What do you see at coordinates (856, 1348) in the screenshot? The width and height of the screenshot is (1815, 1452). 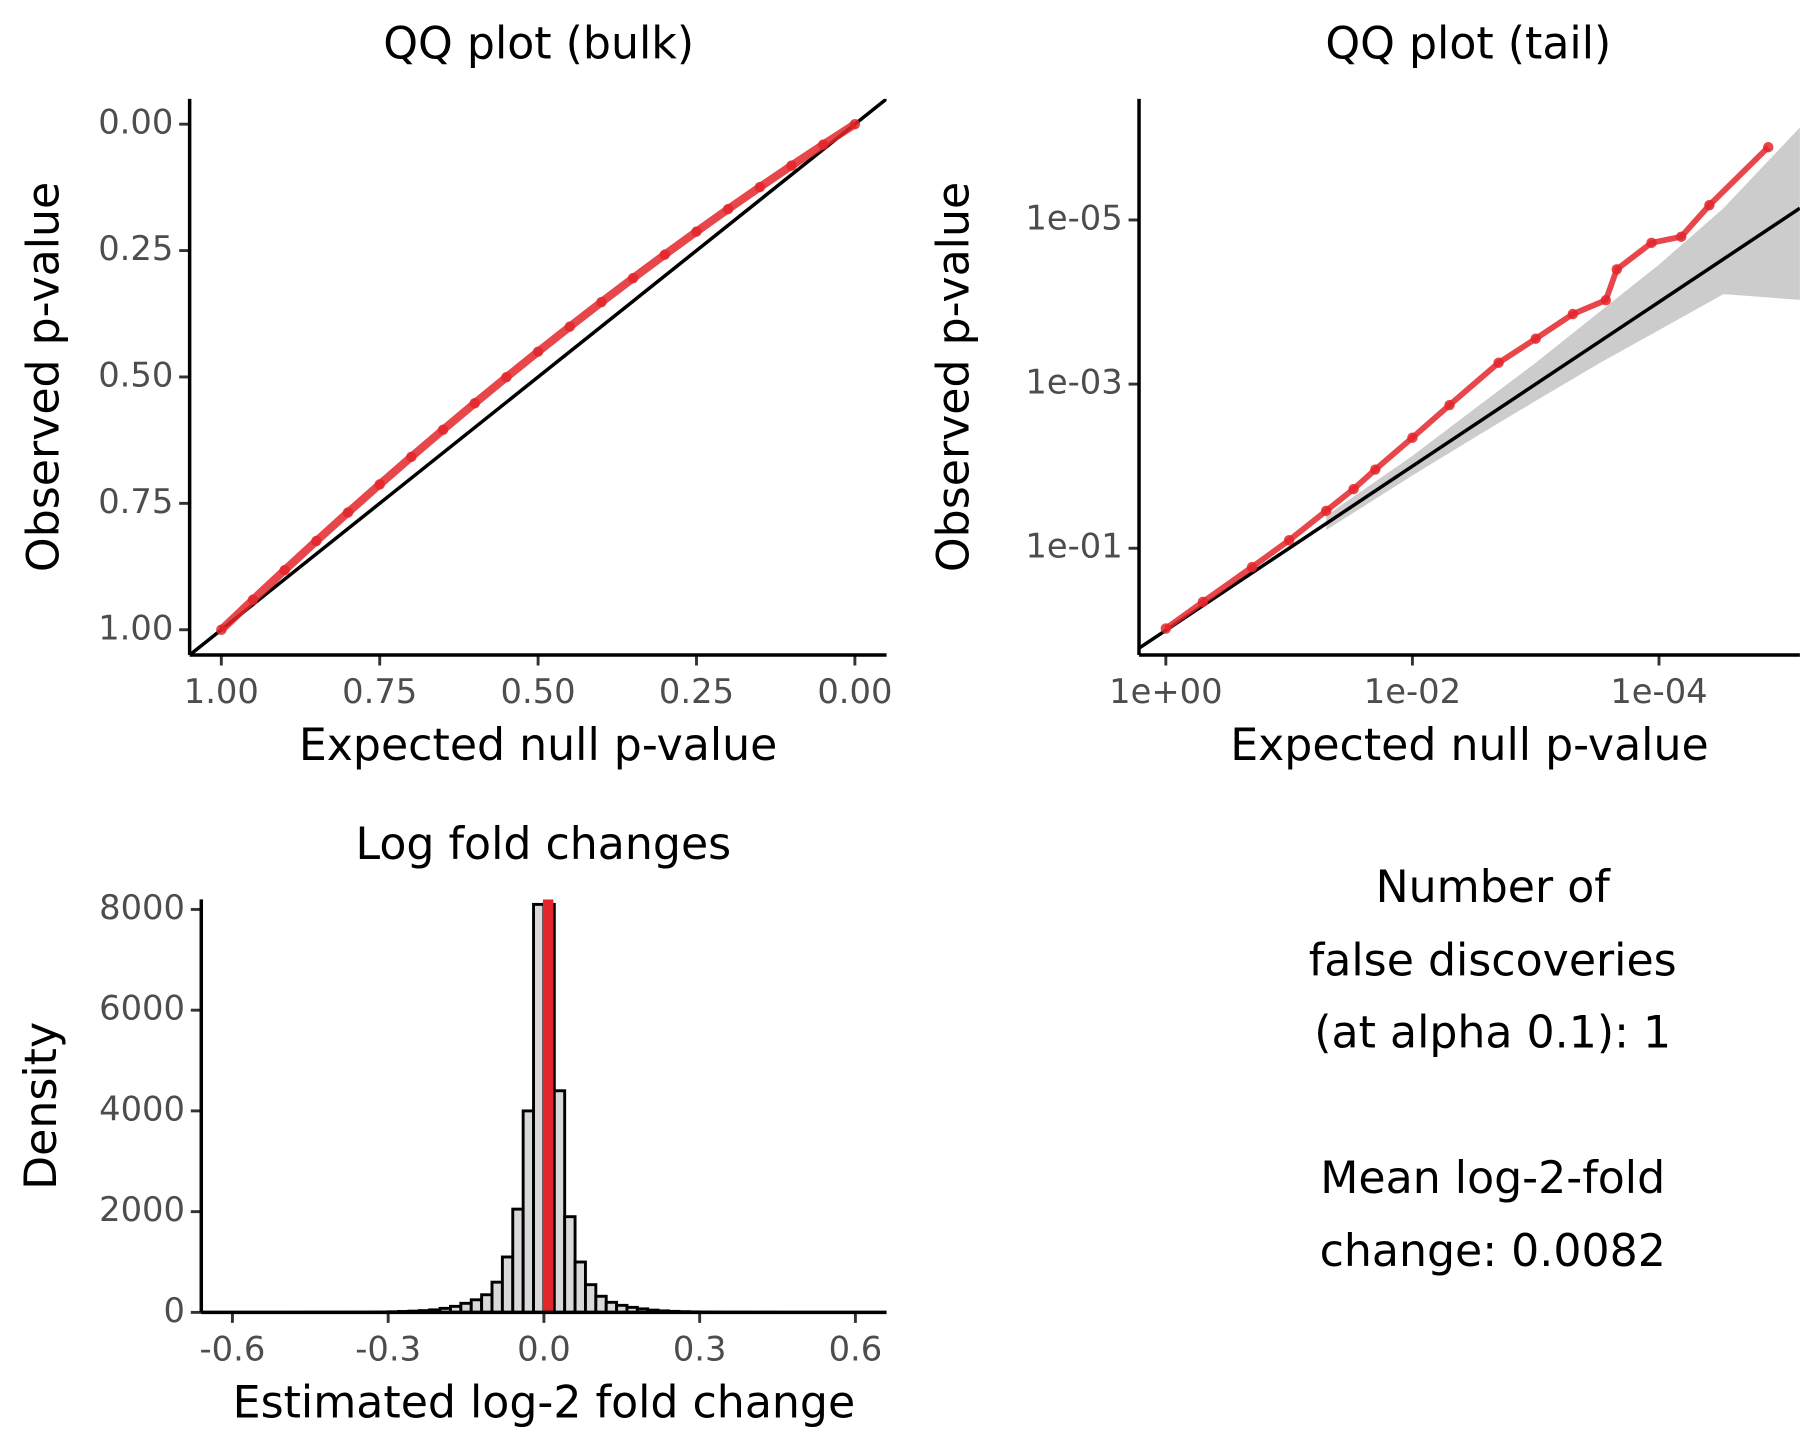 I see `x-tick-label: 0.6` at bounding box center [856, 1348].